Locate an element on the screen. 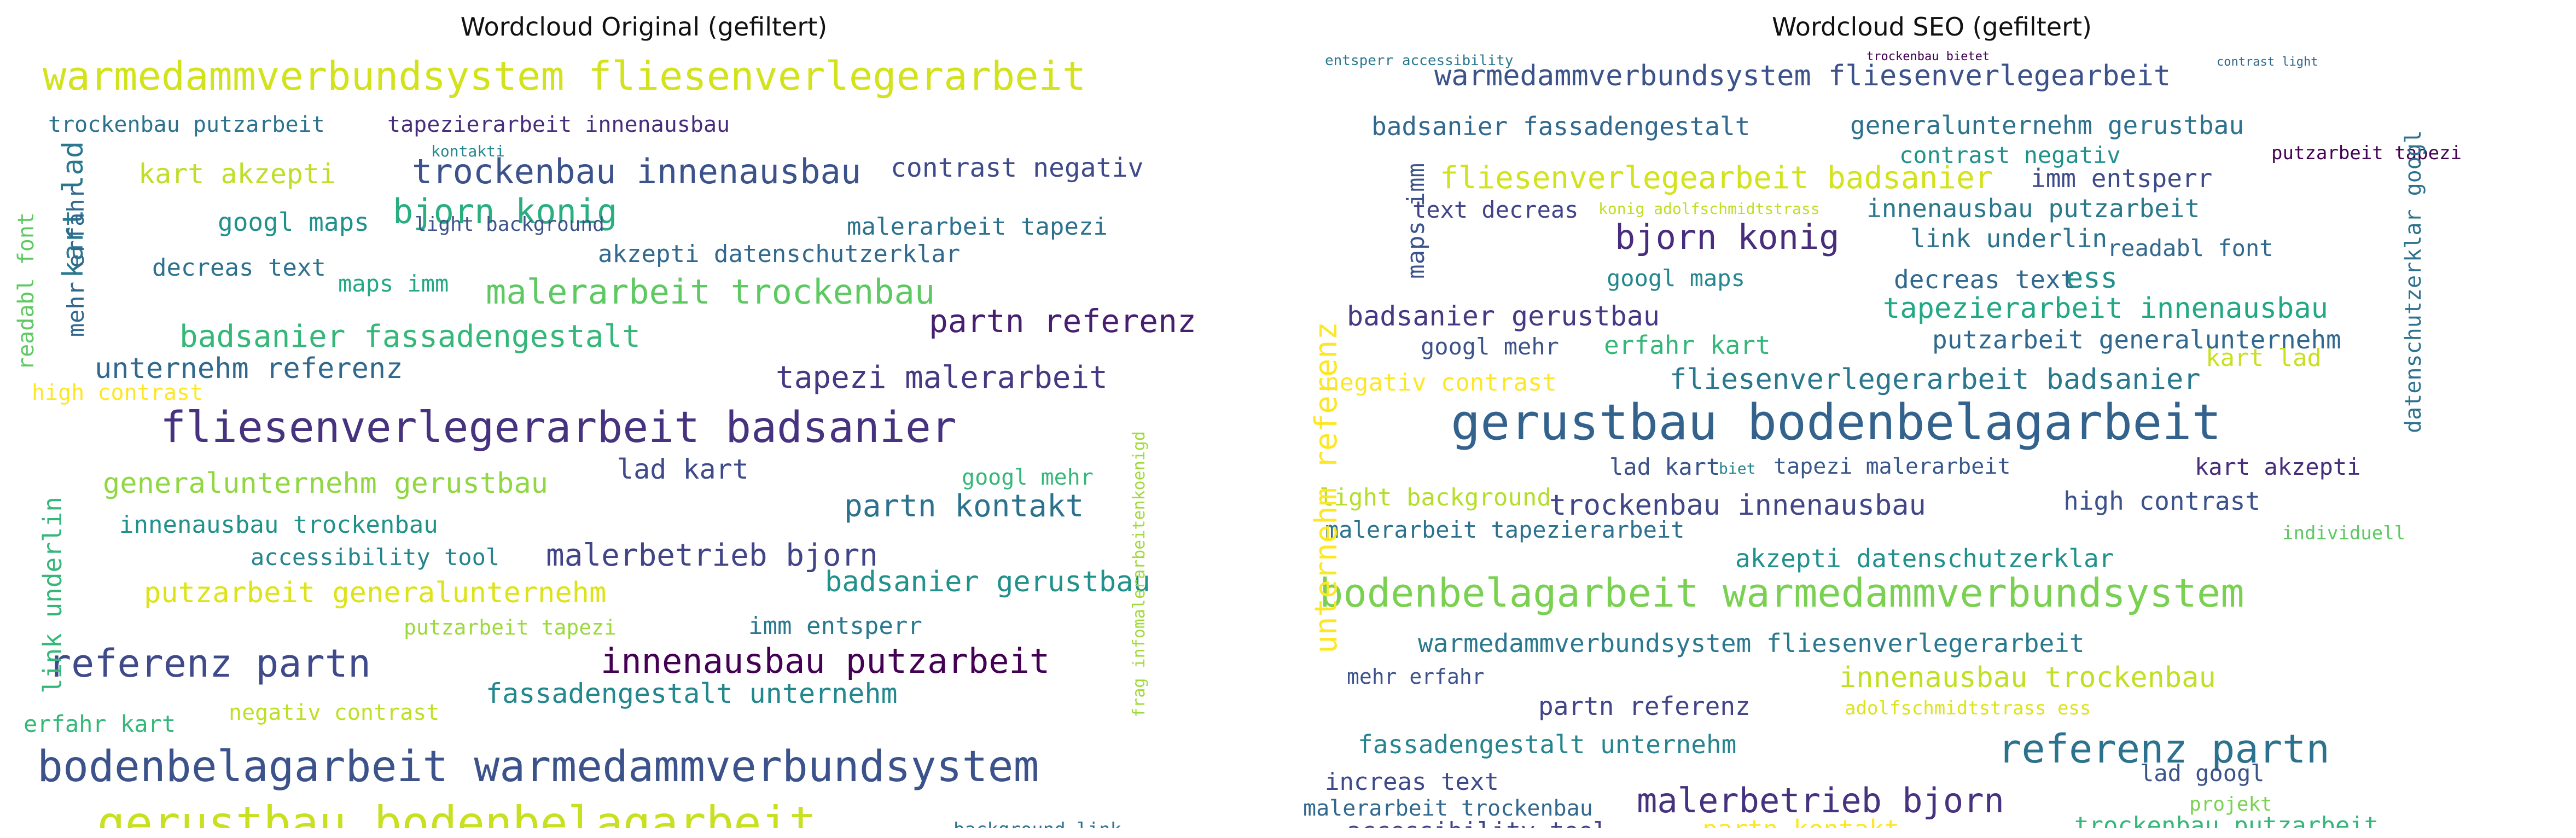  wordcloud-word: malerarbeit tapezierarbeit is located at coordinates (1505, 529).